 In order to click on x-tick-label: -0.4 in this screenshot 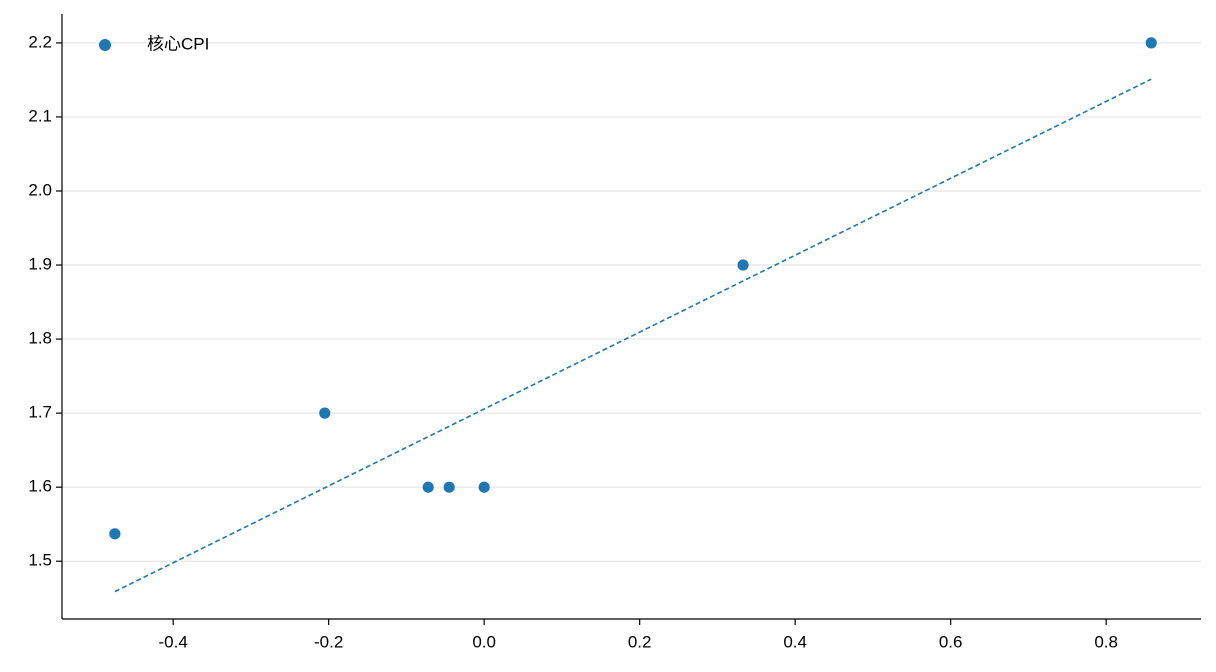, I will do `click(173, 641)`.